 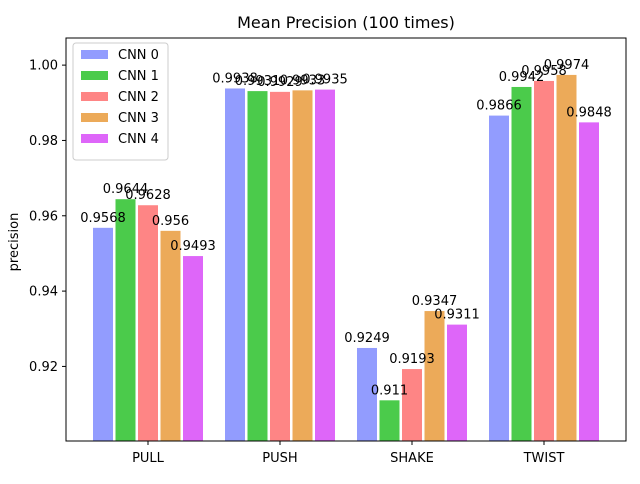 I want to click on value-label: 0.911, so click(x=389, y=390).